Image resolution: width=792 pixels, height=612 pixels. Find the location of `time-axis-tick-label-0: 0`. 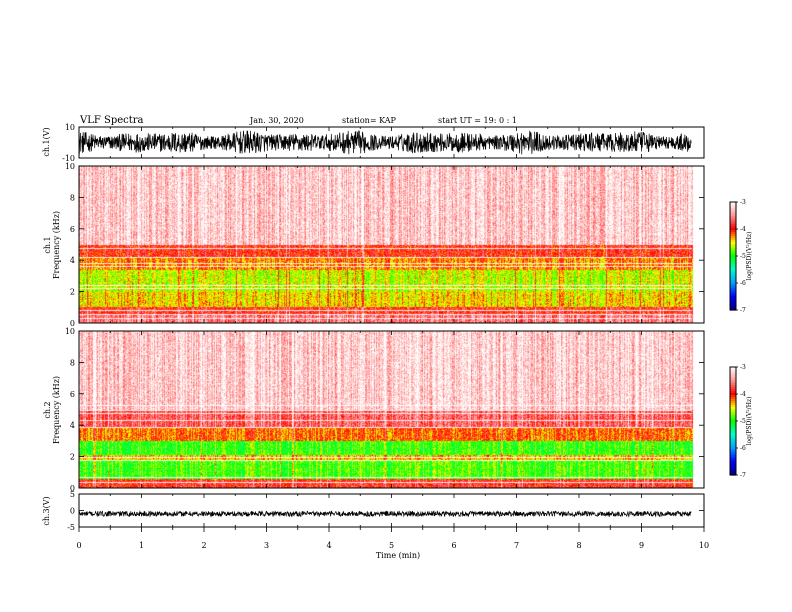

time-axis-tick-label-0: 0 is located at coordinates (78, 545).